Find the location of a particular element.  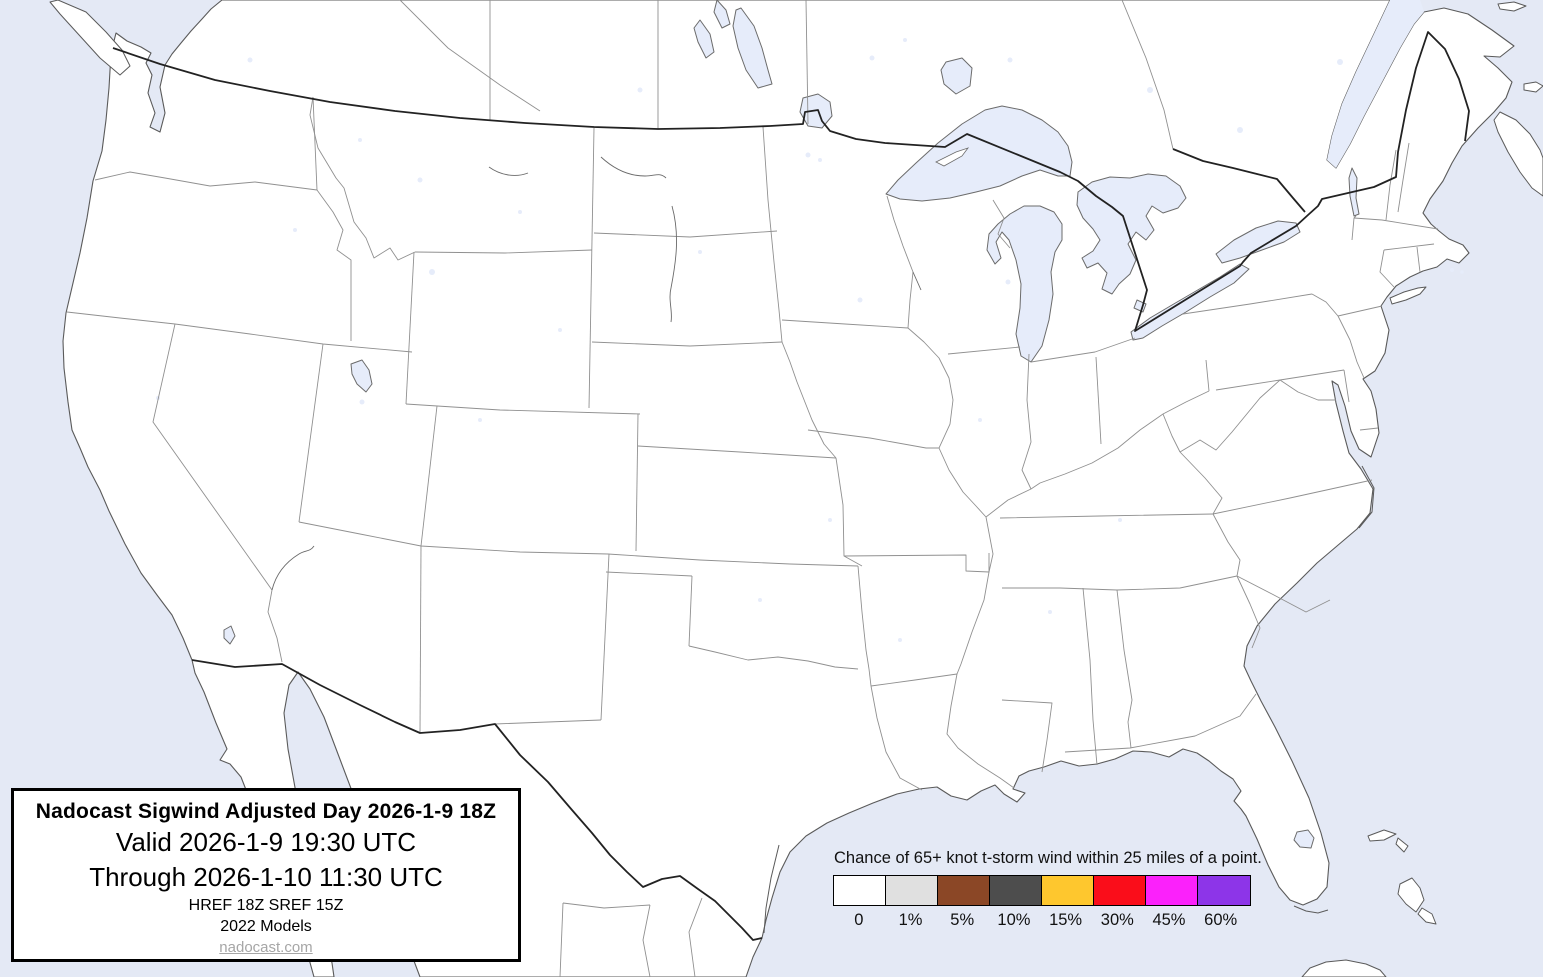

outer-banks is located at coordinates (1366, 497).